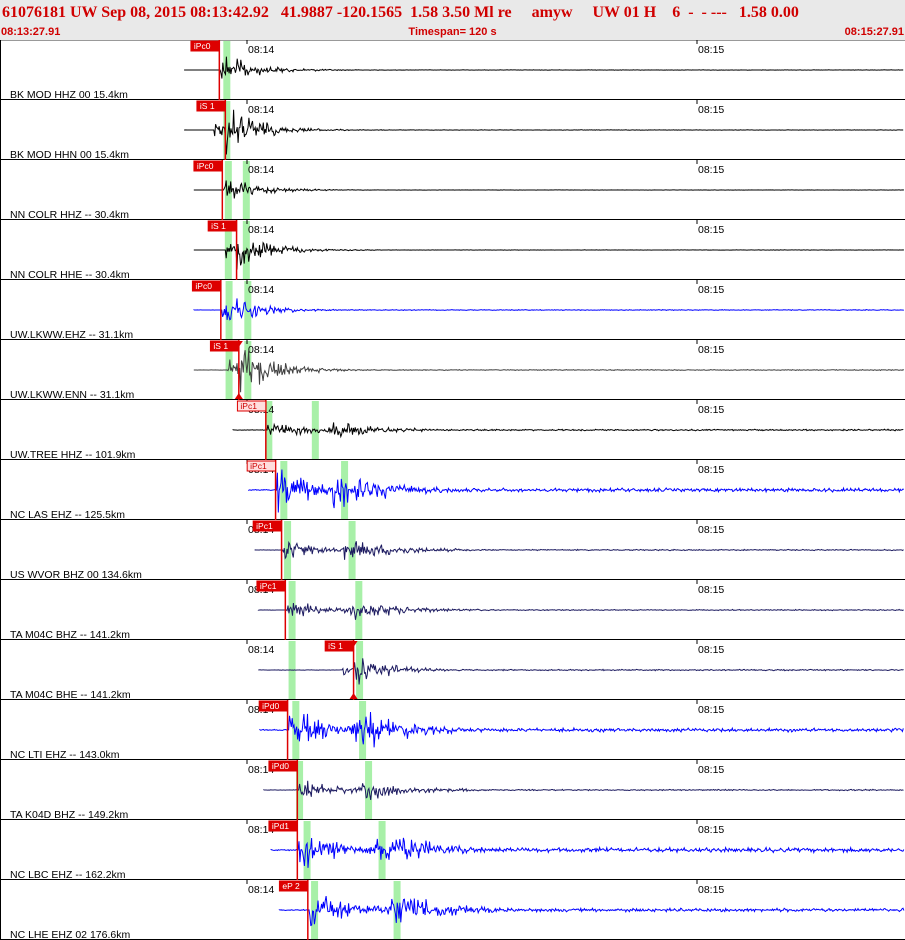 The height and width of the screenshot is (940, 905). Describe the element at coordinates (280, 826) in the screenshot. I see `pick-label: iPd1` at that location.